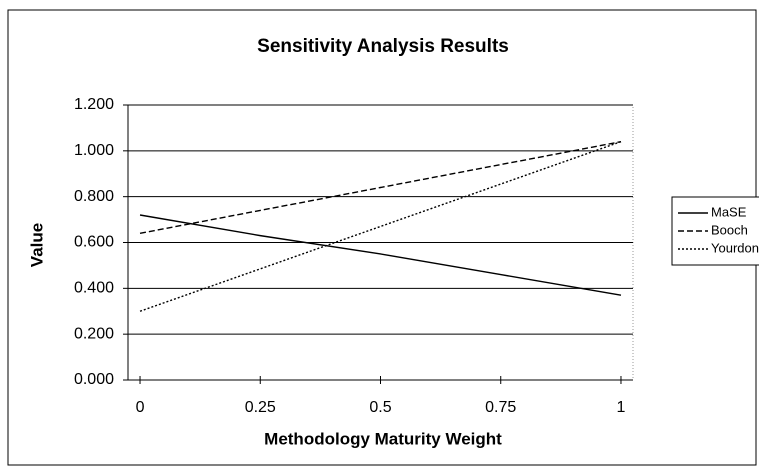 This screenshot has height=469, width=759. Describe the element at coordinates (383, 46) in the screenshot. I see `chart-title: Sensitivity Analysis Results` at that location.